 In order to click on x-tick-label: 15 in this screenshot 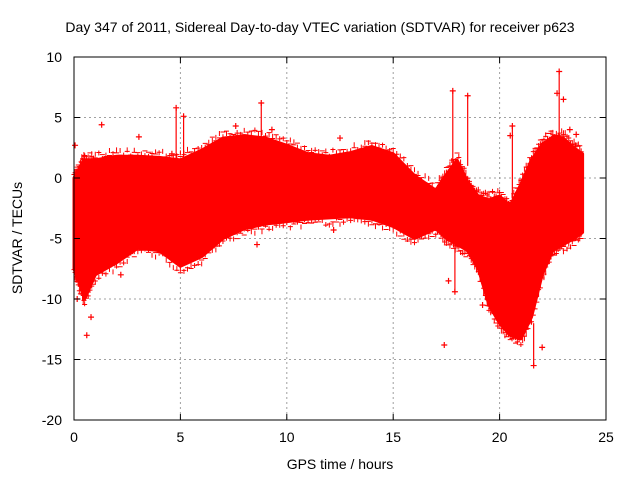, I will do `click(393, 437)`.